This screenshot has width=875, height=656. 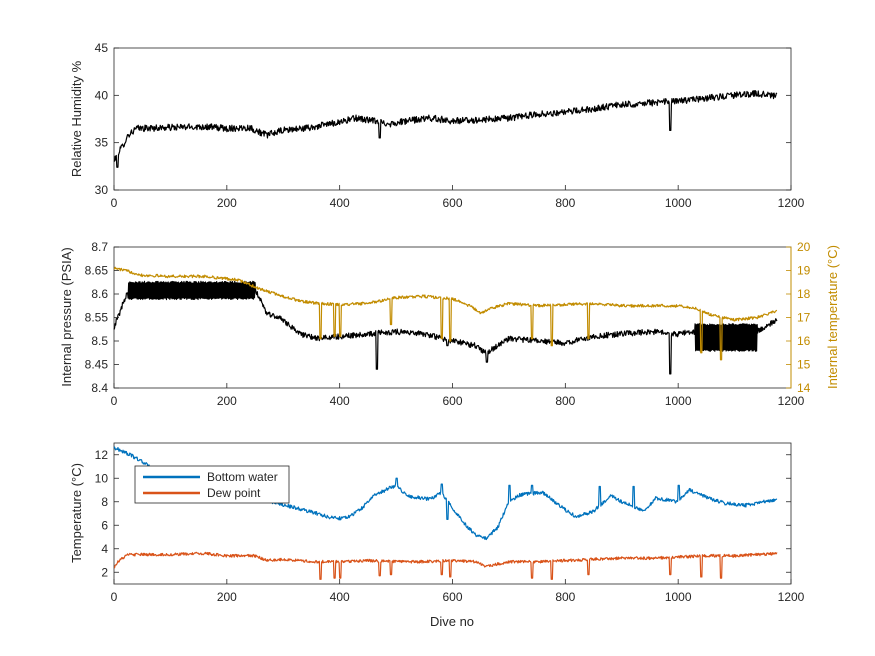 I want to click on legend: Bottom water Dew point, so click(x=212, y=484).